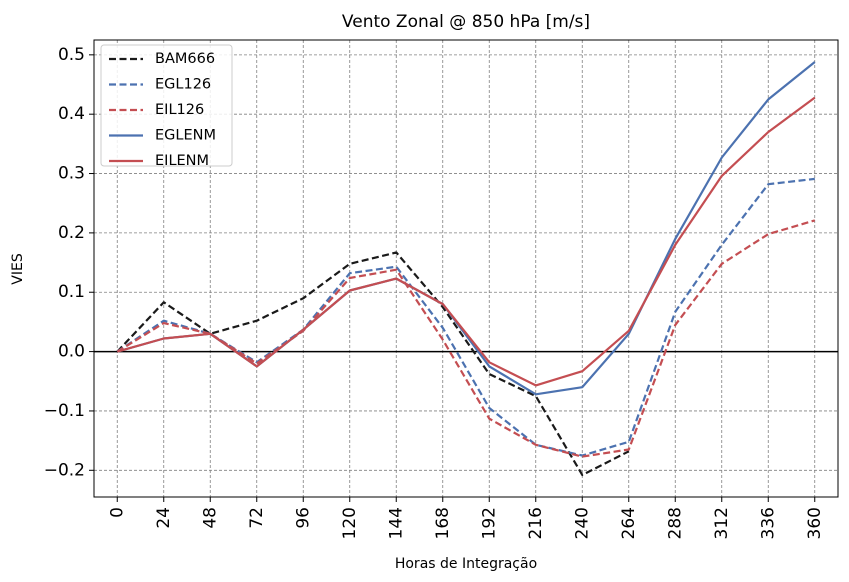 The image size is (849, 582). Describe the element at coordinates (722, 523) in the screenshot. I see `x-tick-label-13: 312` at that location.